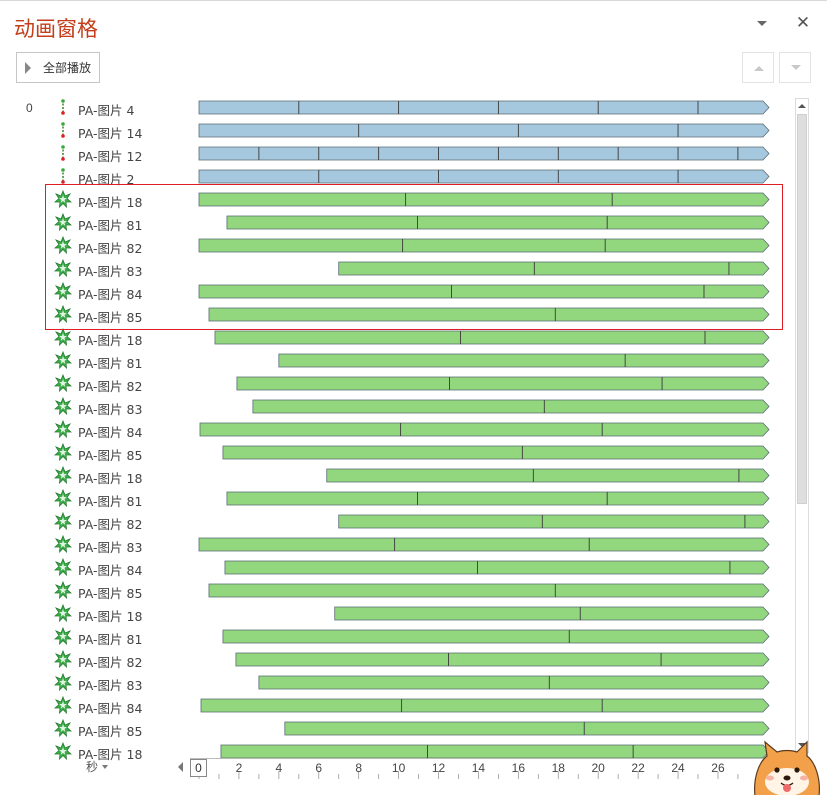 The height and width of the screenshot is (795, 827). I want to click on animation-row: PA-图片 2, so click(395, 176).